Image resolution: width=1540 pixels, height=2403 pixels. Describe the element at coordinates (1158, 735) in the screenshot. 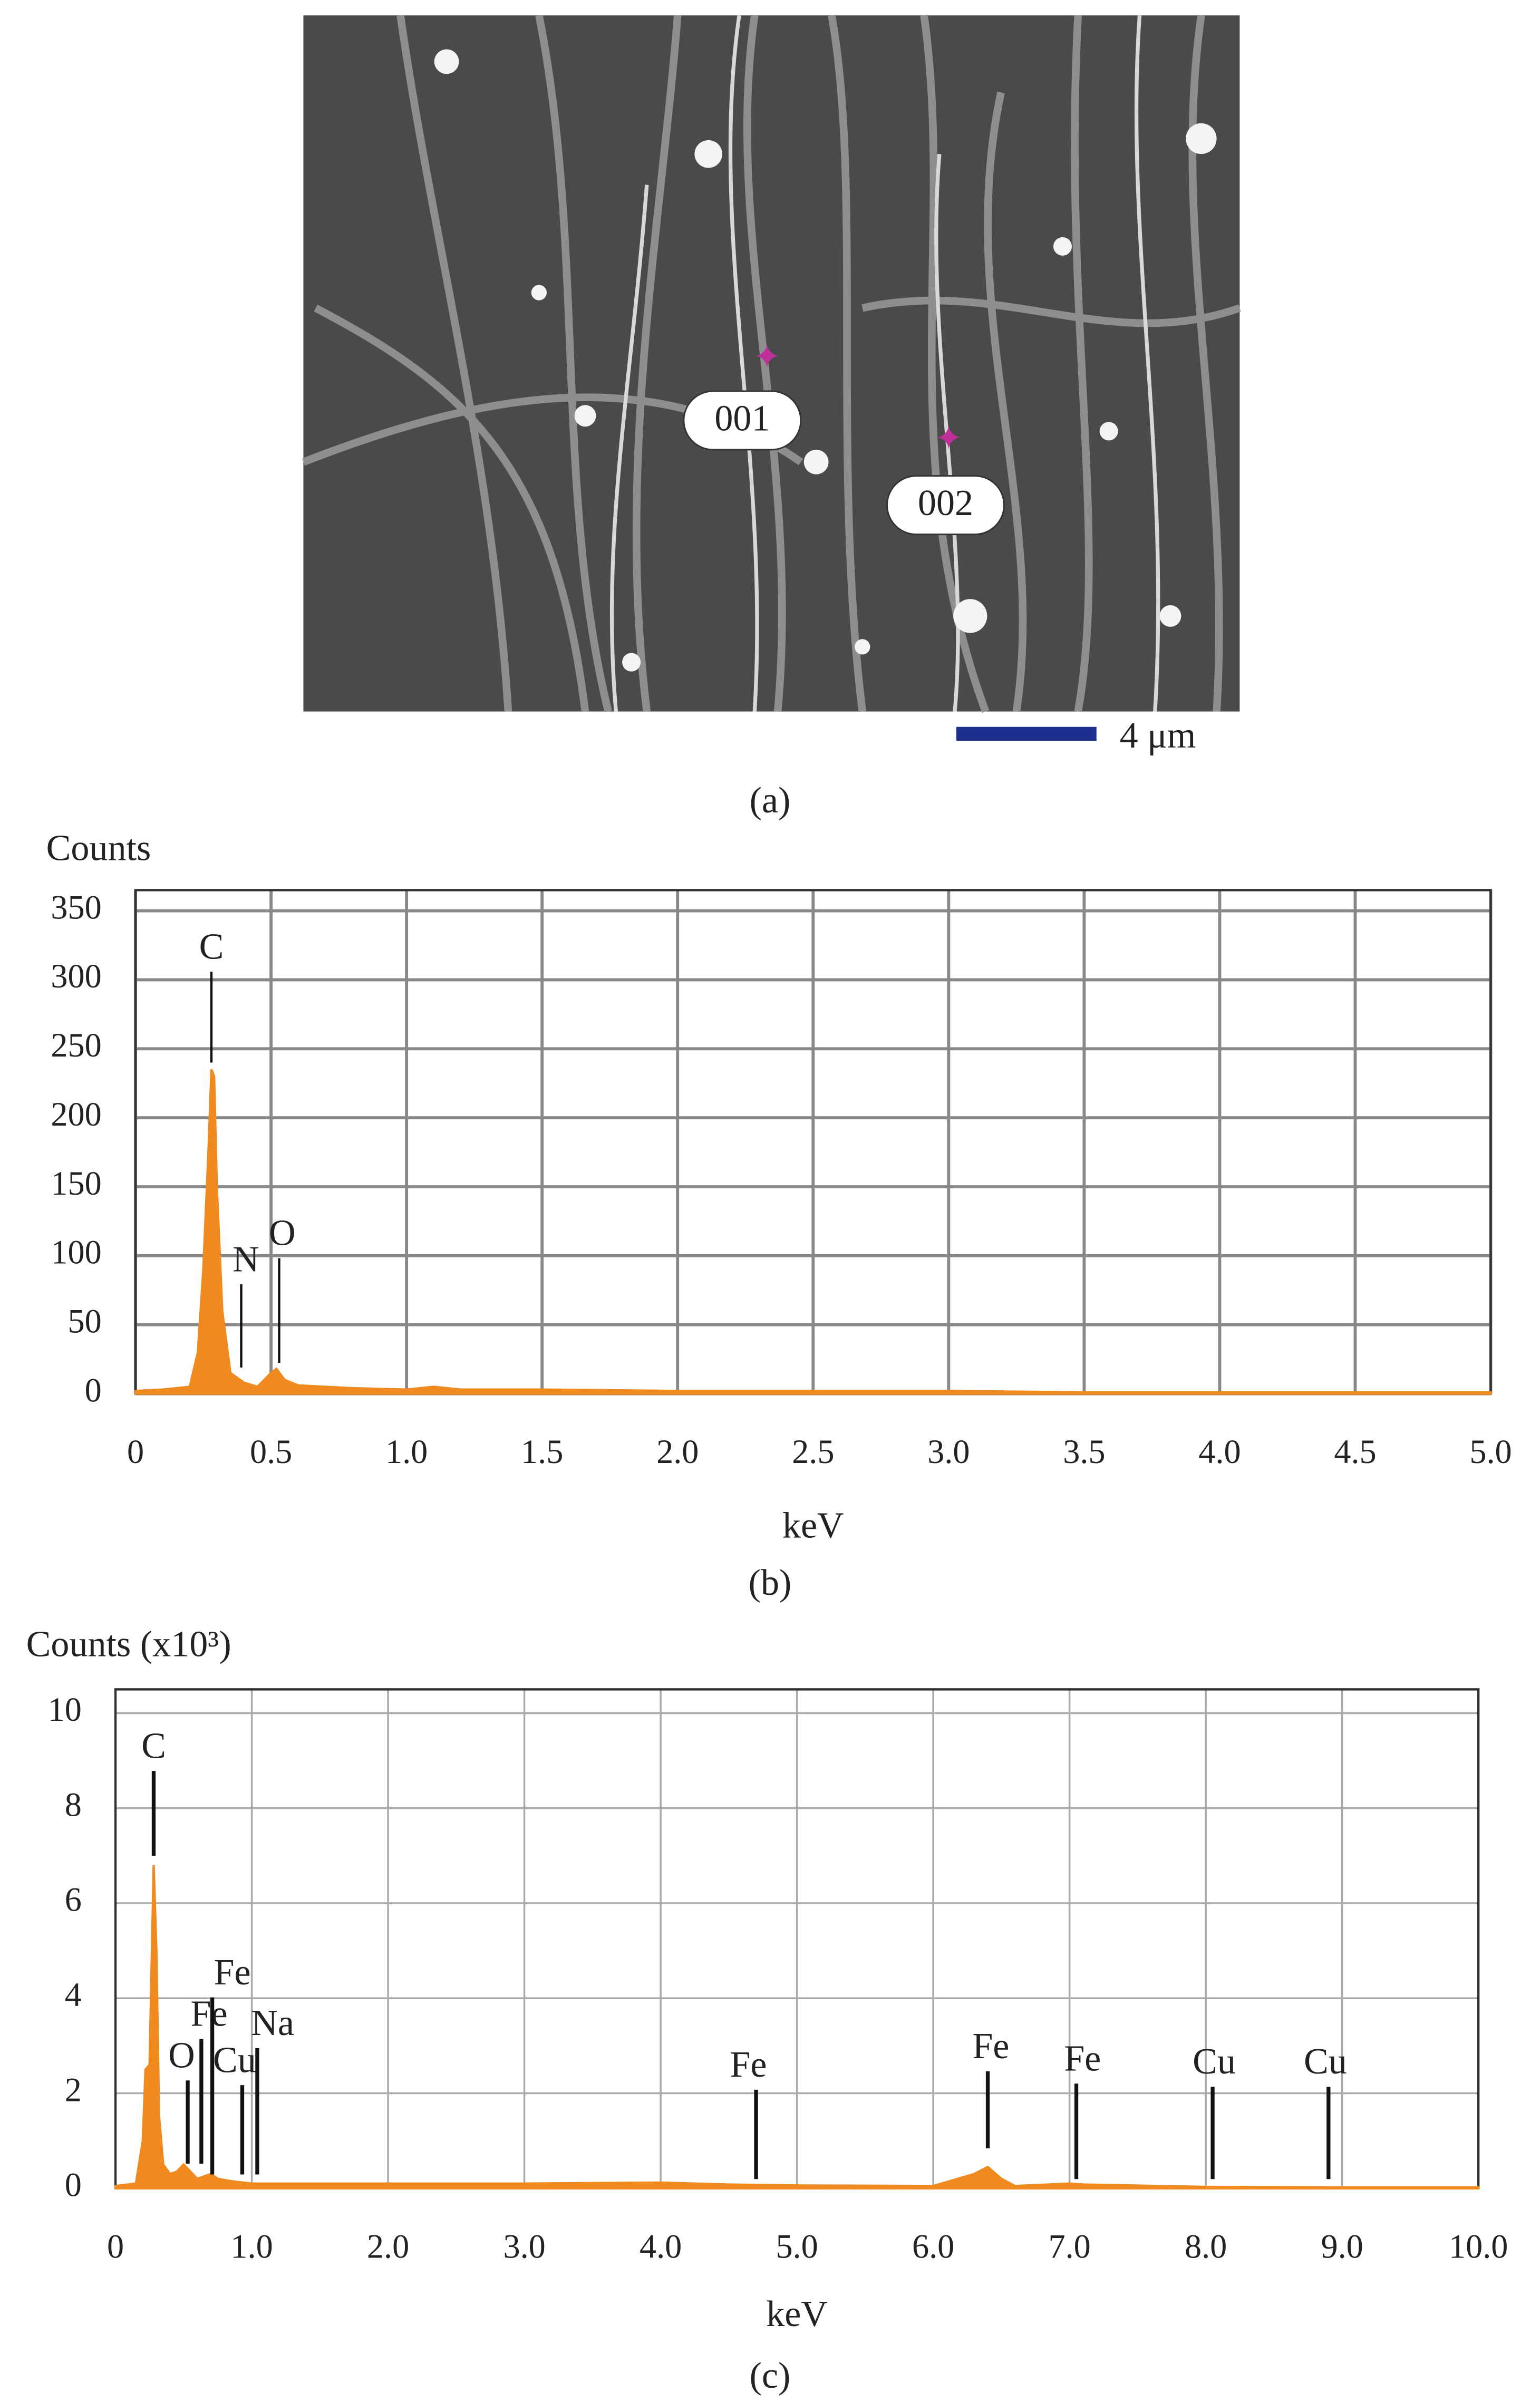

I see `scale-bar-label: 4 μm` at that location.